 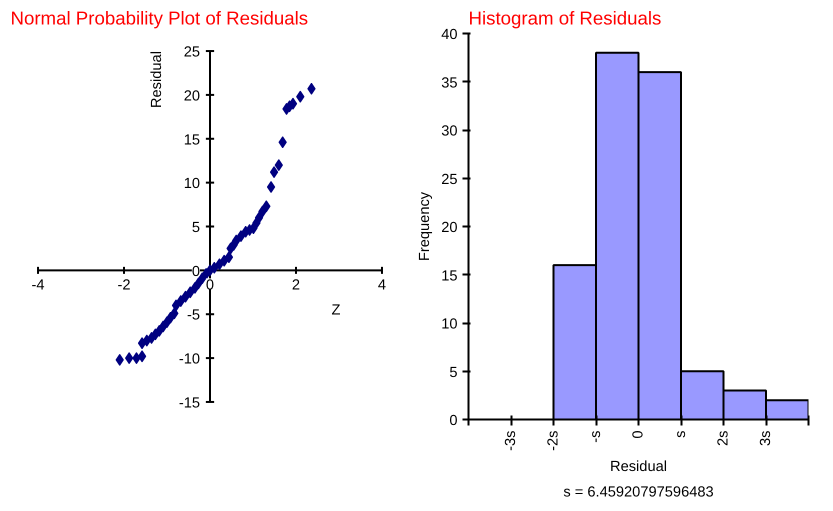 What do you see at coordinates (425, 226) in the screenshot?
I see `y-axis-title: Frequency` at bounding box center [425, 226].